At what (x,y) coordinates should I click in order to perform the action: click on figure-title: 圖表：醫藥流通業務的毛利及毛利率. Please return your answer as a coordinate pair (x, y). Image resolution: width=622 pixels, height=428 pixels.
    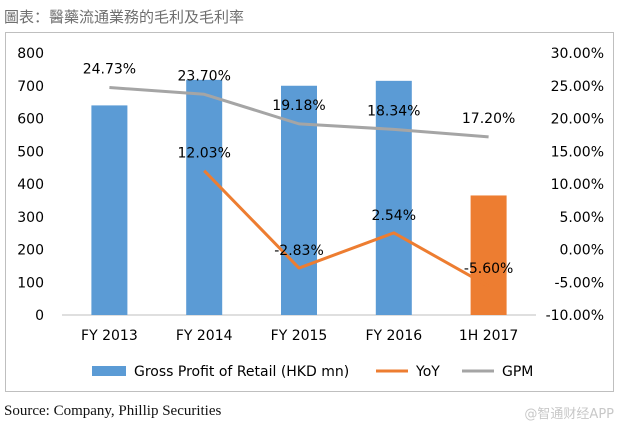
    Looking at the image, I should click on (124, 17).